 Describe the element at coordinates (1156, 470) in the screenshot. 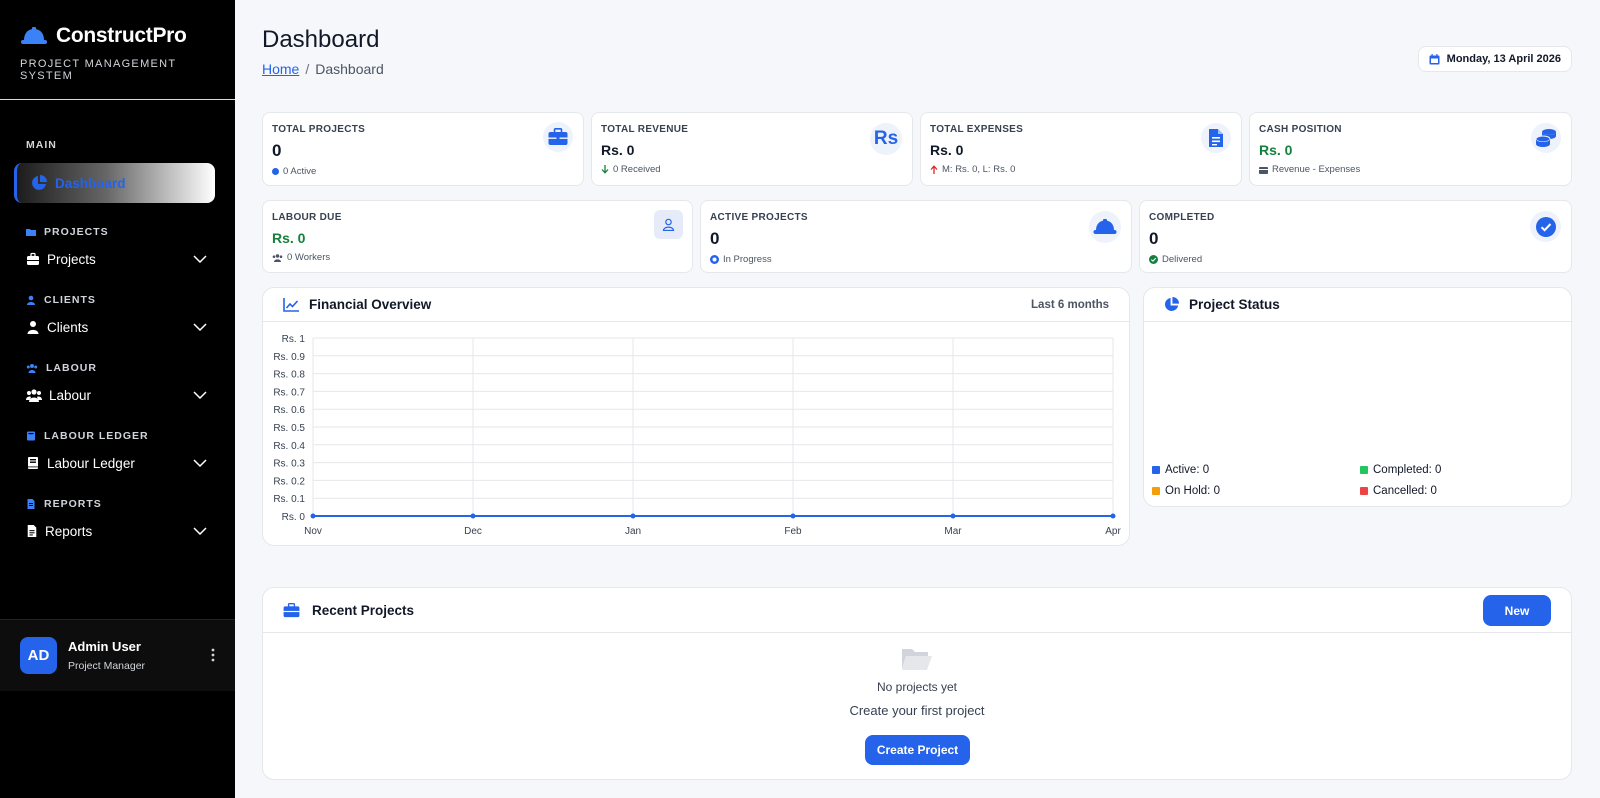

I see `legend-swatch` at that location.